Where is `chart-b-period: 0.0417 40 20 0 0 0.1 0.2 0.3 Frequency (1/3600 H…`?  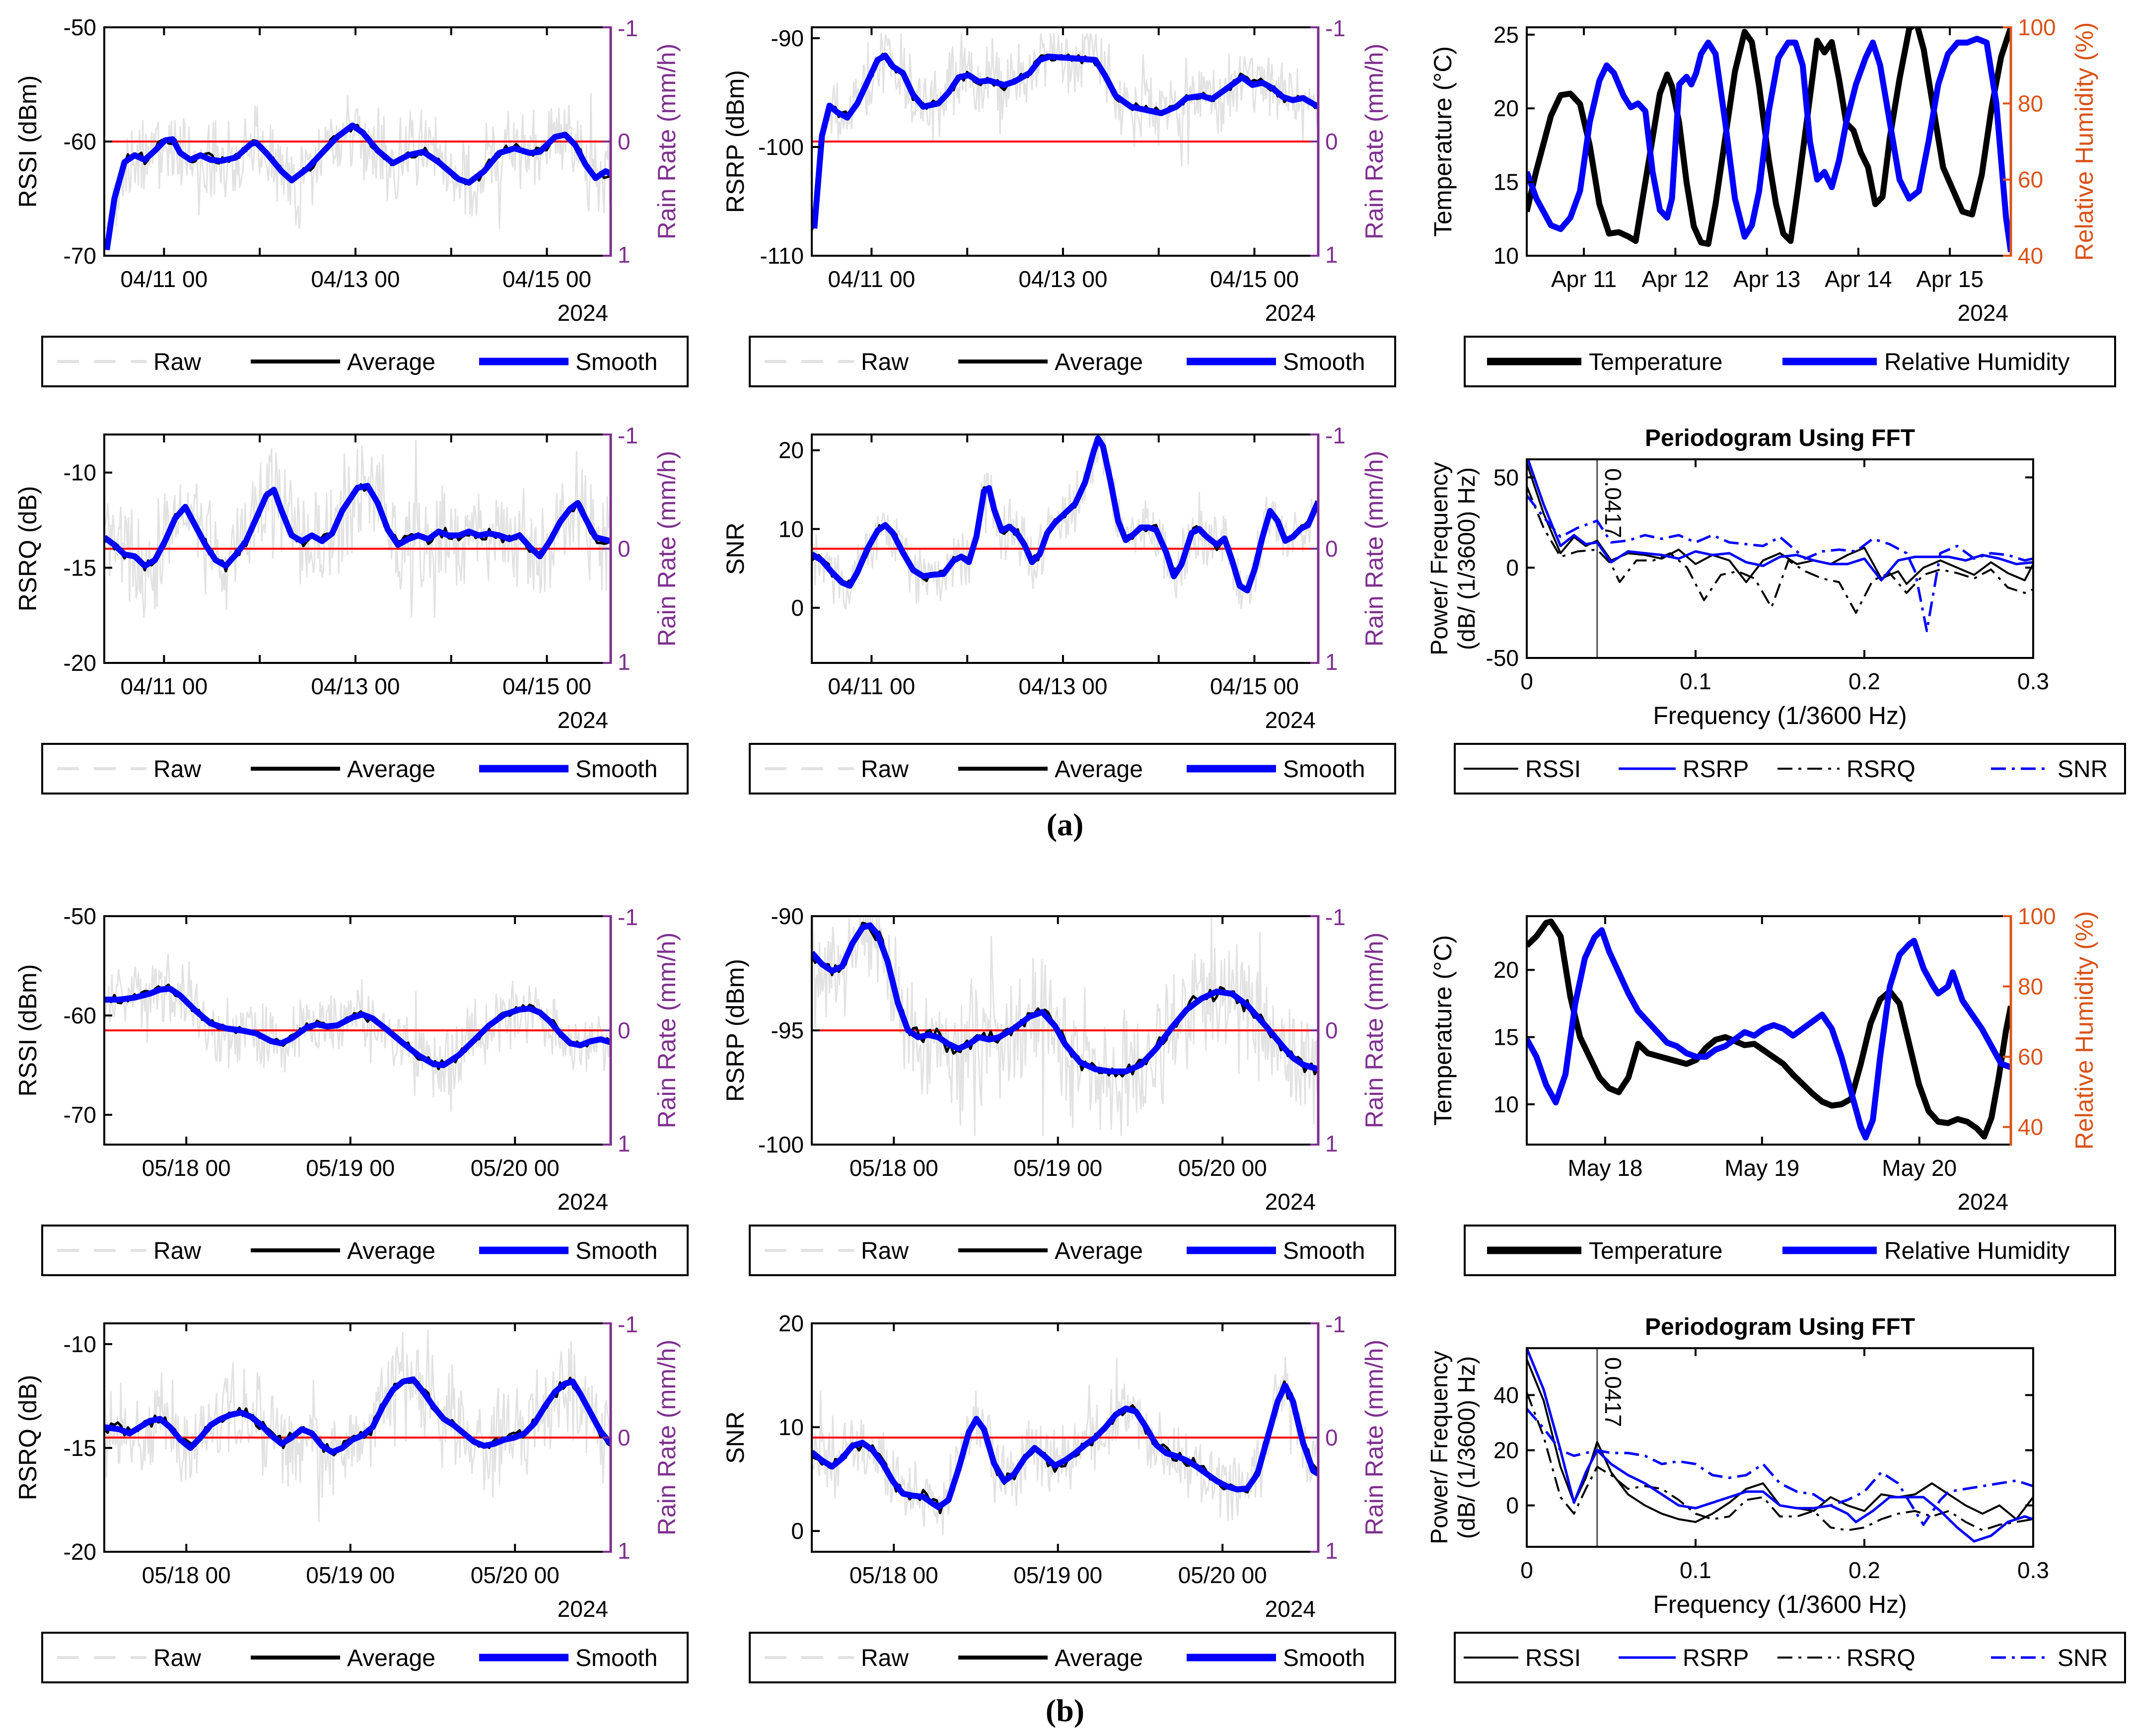 chart-b-period: 0.0417 40 20 0 0 0.1 0.2 0.3 Frequency (1/3600 H… is located at coordinates (1776, 1499).